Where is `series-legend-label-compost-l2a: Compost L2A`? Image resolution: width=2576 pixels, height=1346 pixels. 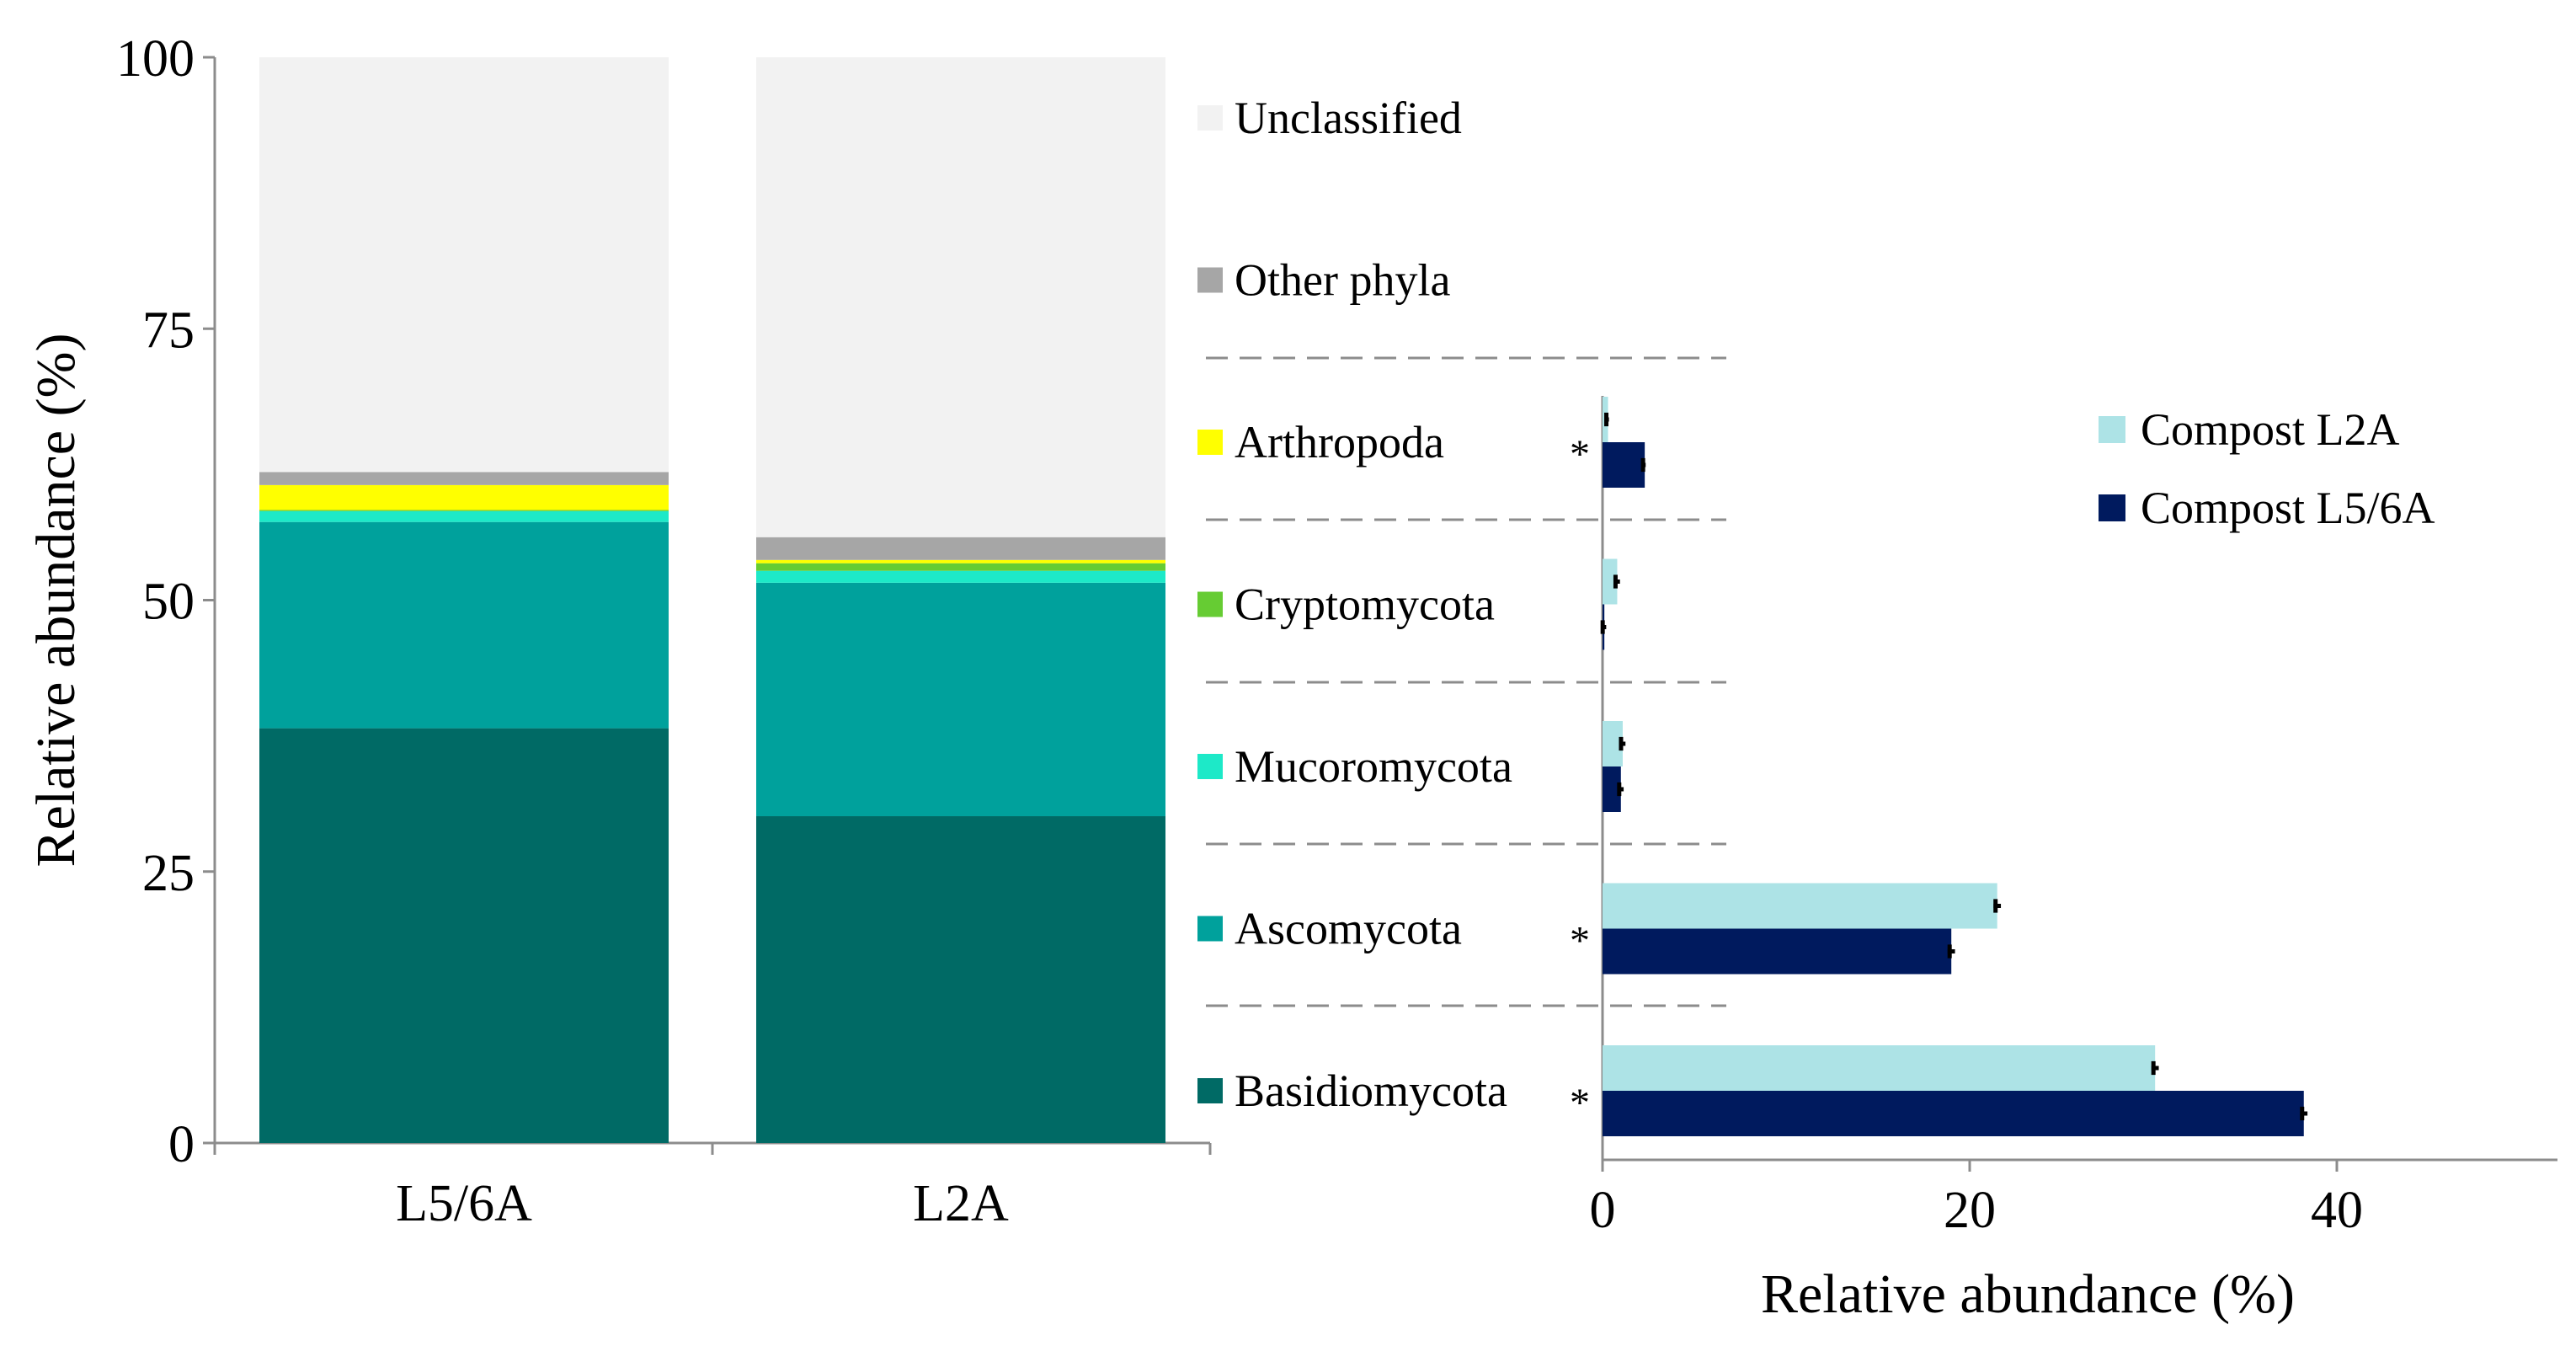 series-legend-label-compost-l2a: Compost L2A is located at coordinates (2270, 429).